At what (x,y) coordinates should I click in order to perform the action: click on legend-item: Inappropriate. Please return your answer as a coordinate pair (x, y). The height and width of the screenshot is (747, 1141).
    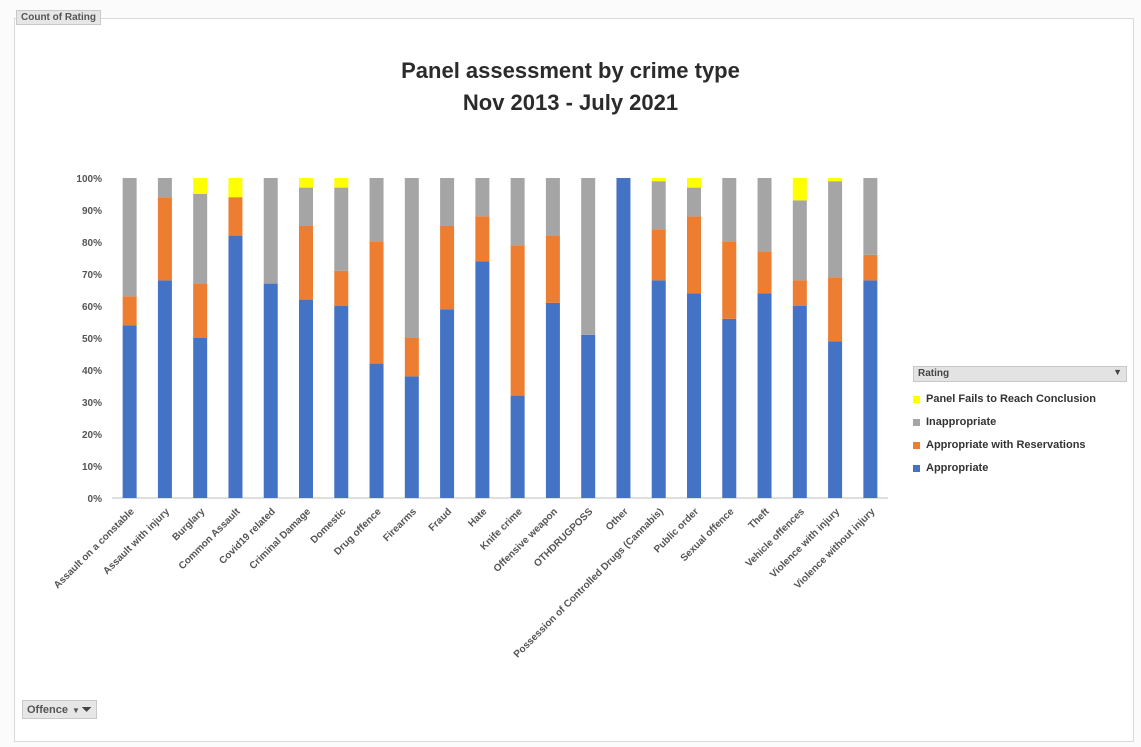
    Looking at the image, I should click on (1020, 422).